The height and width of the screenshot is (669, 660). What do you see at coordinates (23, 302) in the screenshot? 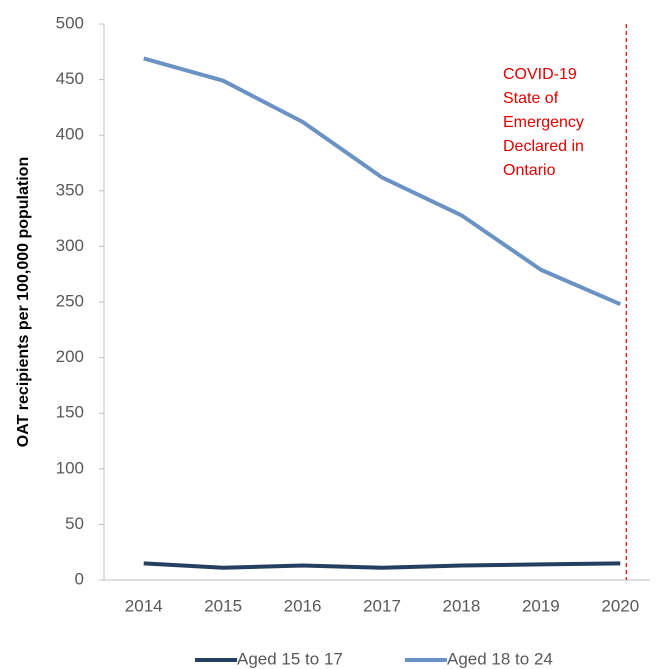
I see `y-axis-label: OAT recipients per 100,000 population` at bounding box center [23, 302].